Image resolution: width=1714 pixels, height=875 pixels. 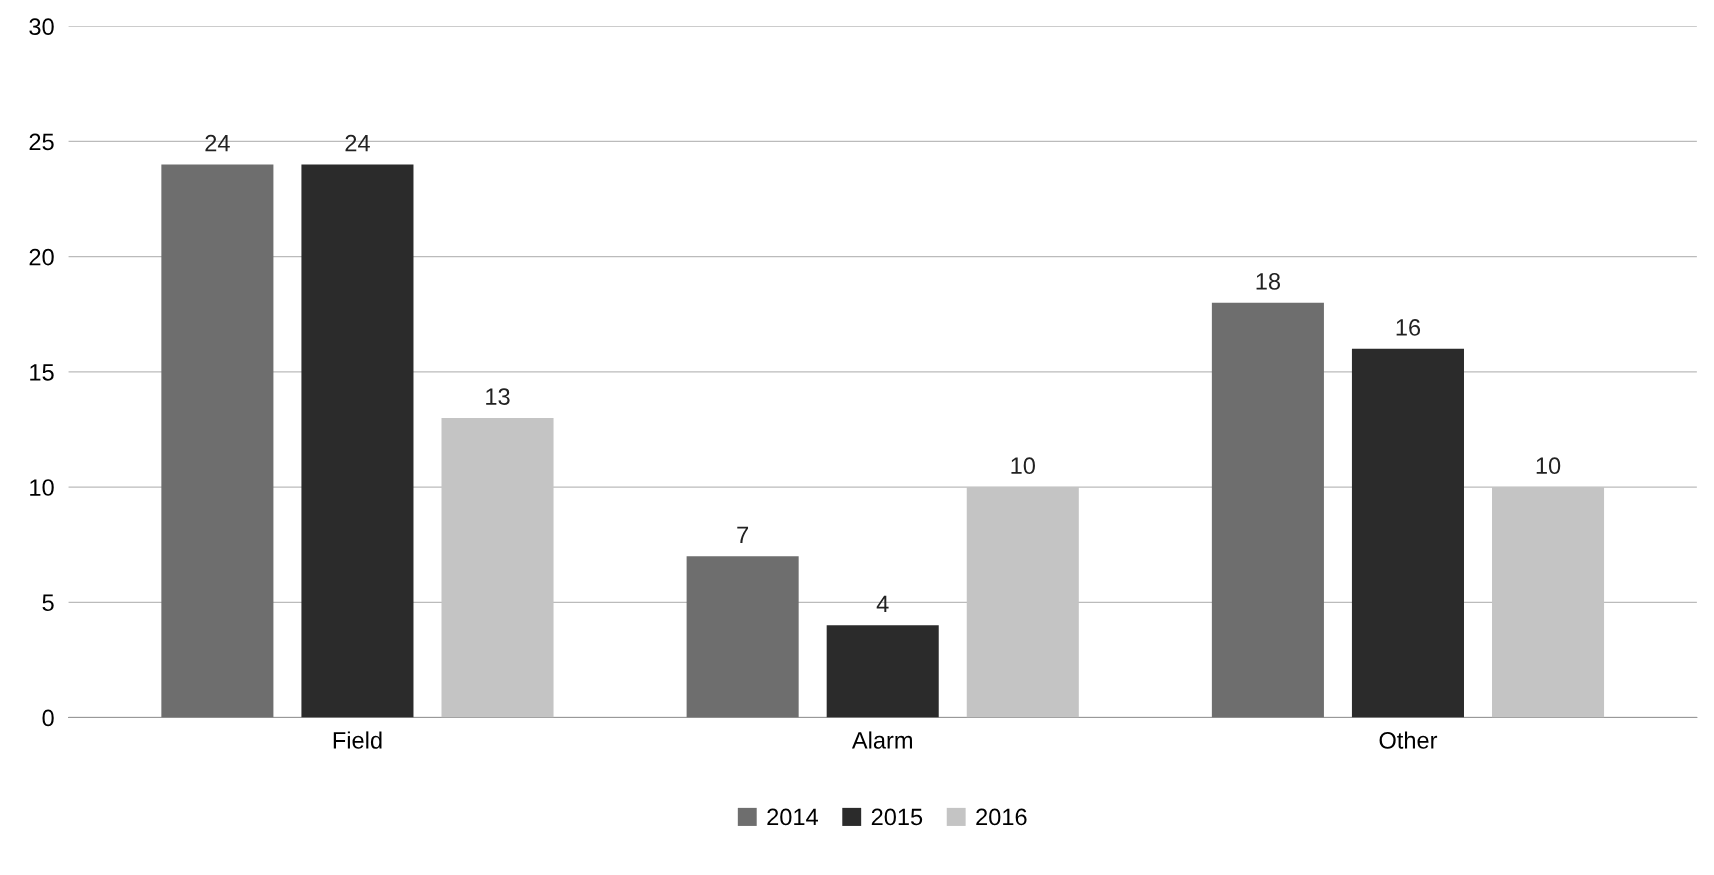 What do you see at coordinates (498, 396) in the screenshot?
I see `data-label: 13` at bounding box center [498, 396].